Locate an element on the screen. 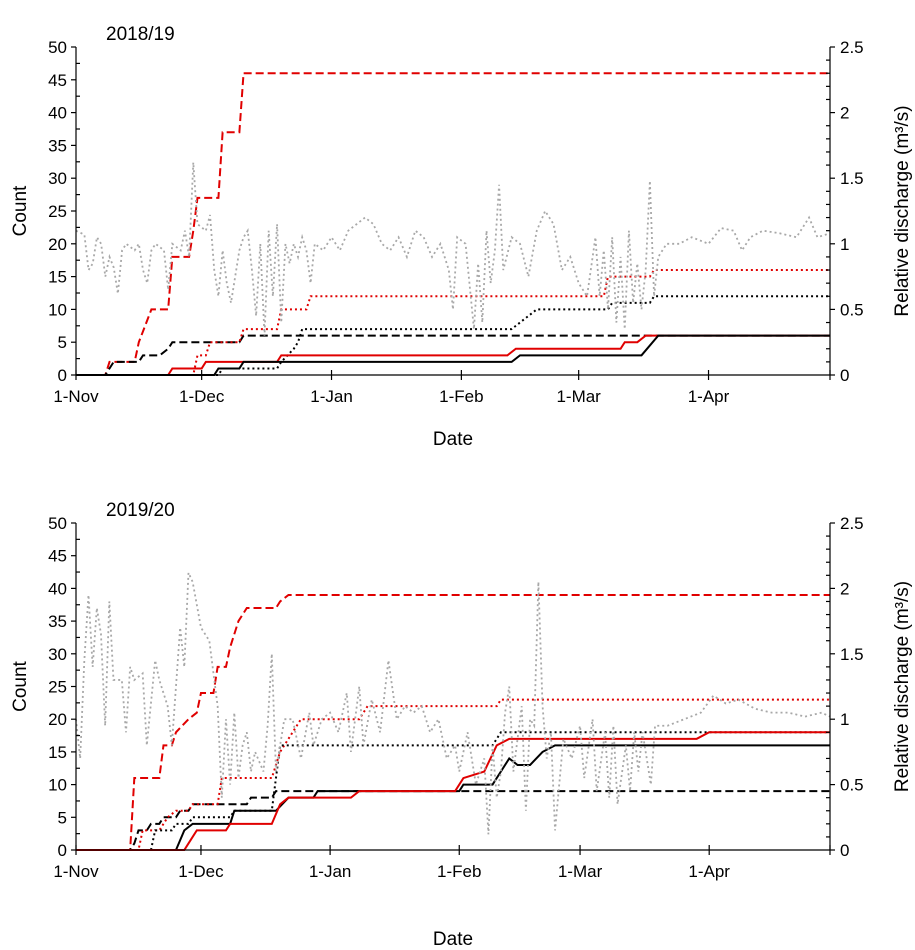  panel-title: 2018/19 is located at coordinates (140, 34).